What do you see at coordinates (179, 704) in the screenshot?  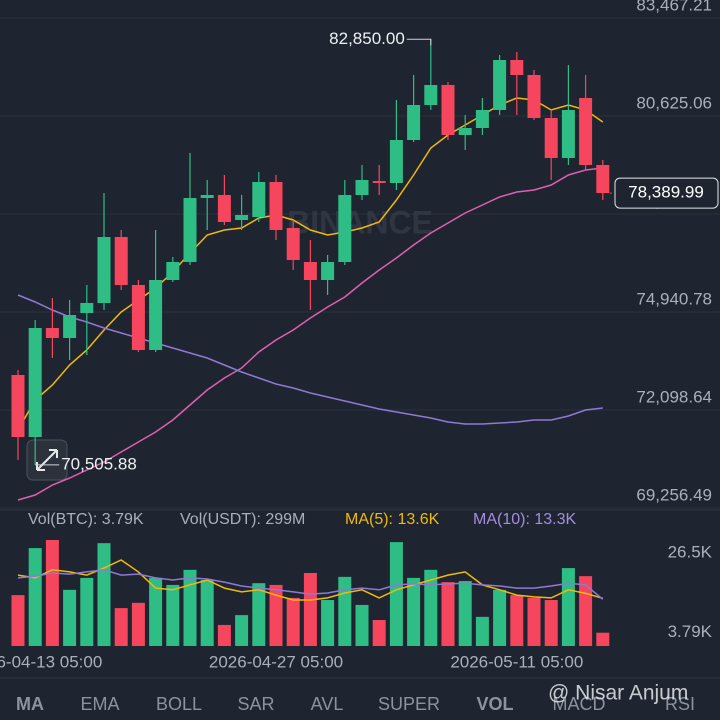 I see `indicator-tab: BOLL` at bounding box center [179, 704].